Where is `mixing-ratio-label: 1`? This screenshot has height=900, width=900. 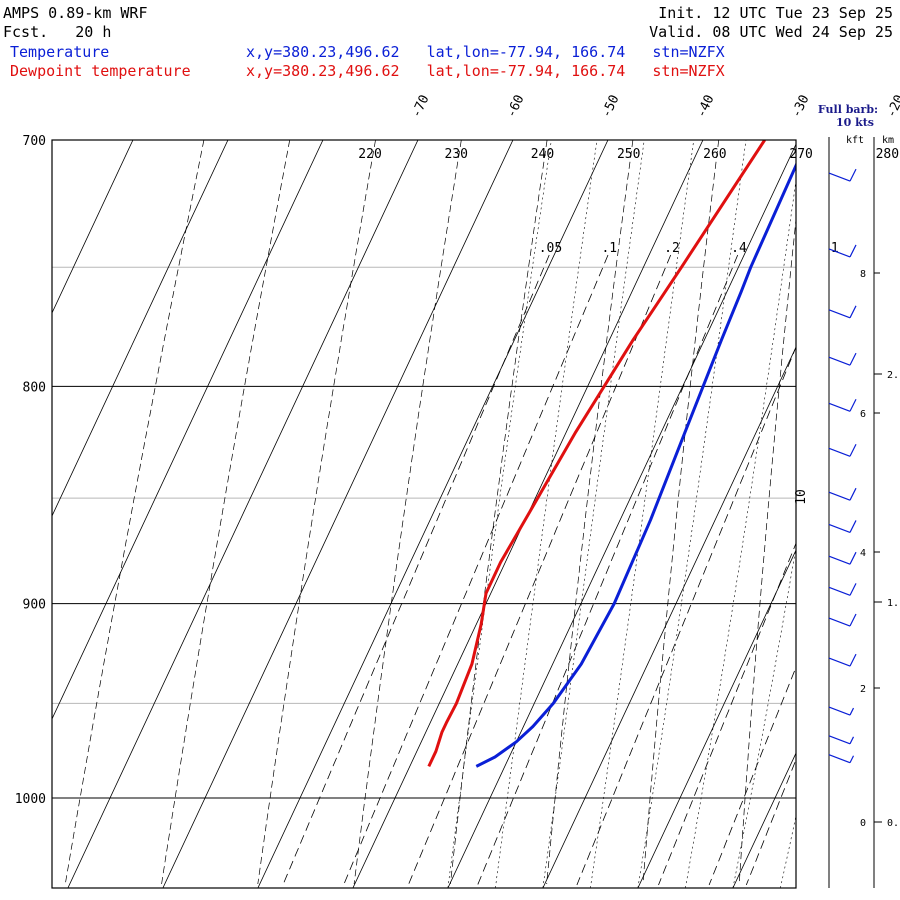
mixing-ratio-label: 1 is located at coordinates (835, 248).